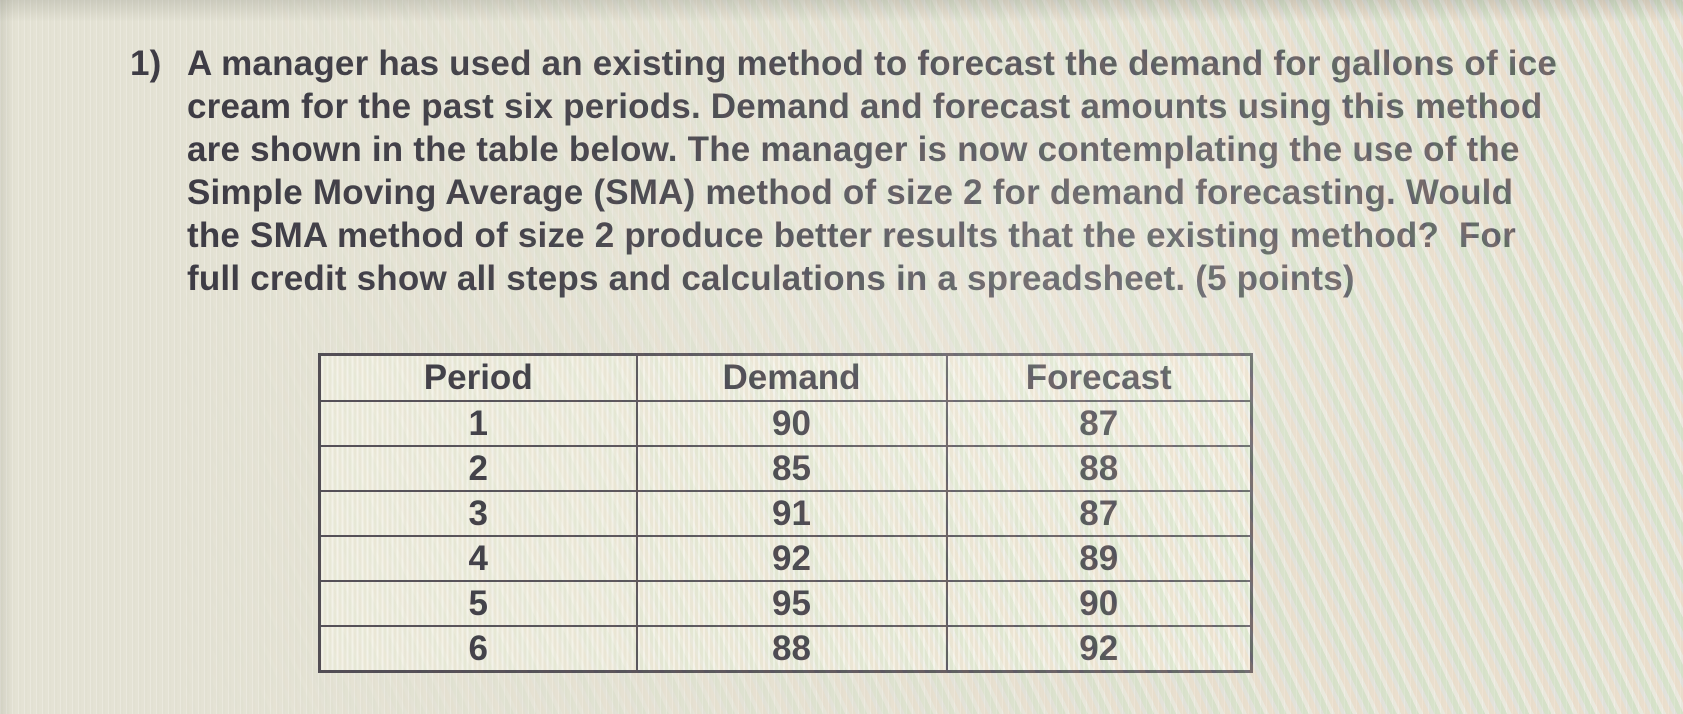 The height and width of the screenshot is (714, 1683). Describe the element at coordinates (1099, 468) in the screenshot. I see `forecast-cell: 88` at that location.